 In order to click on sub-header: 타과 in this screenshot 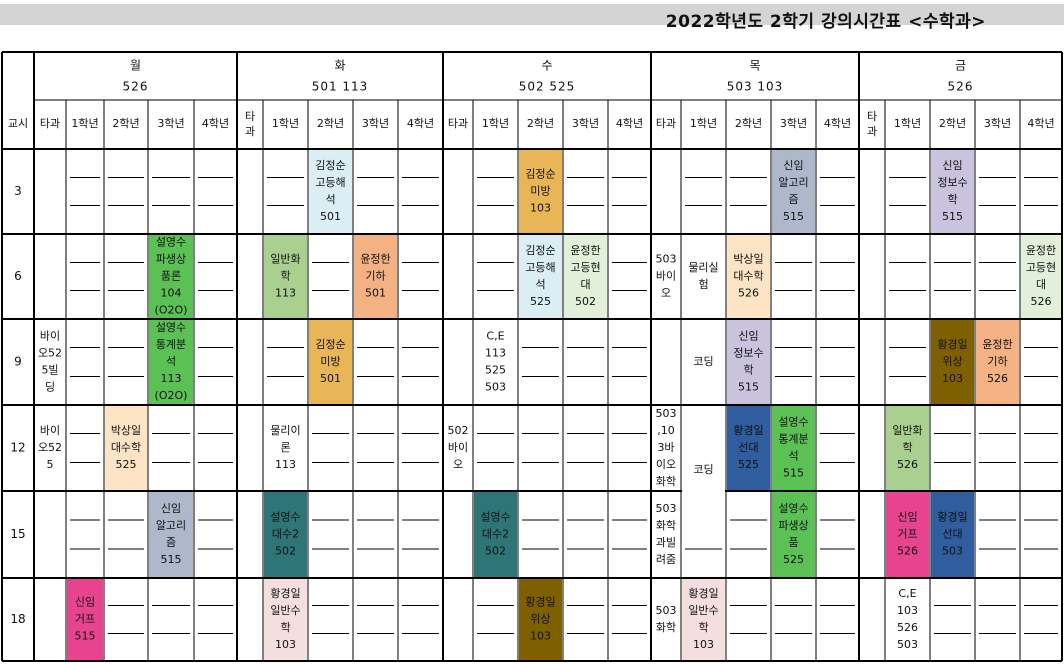, I will do `click(666, 123)`.